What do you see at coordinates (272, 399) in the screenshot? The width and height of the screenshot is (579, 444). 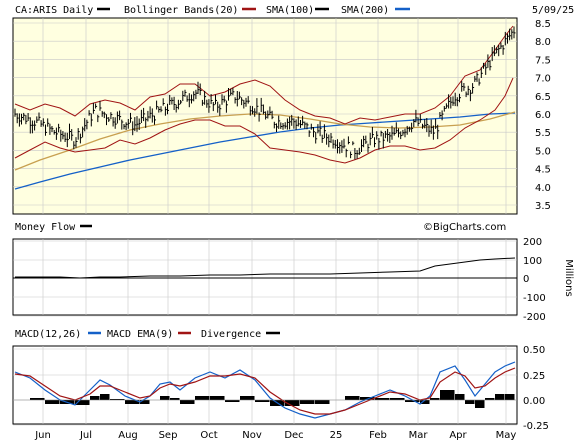 I see `divergence-histogram` at bounding box center [272, 399].